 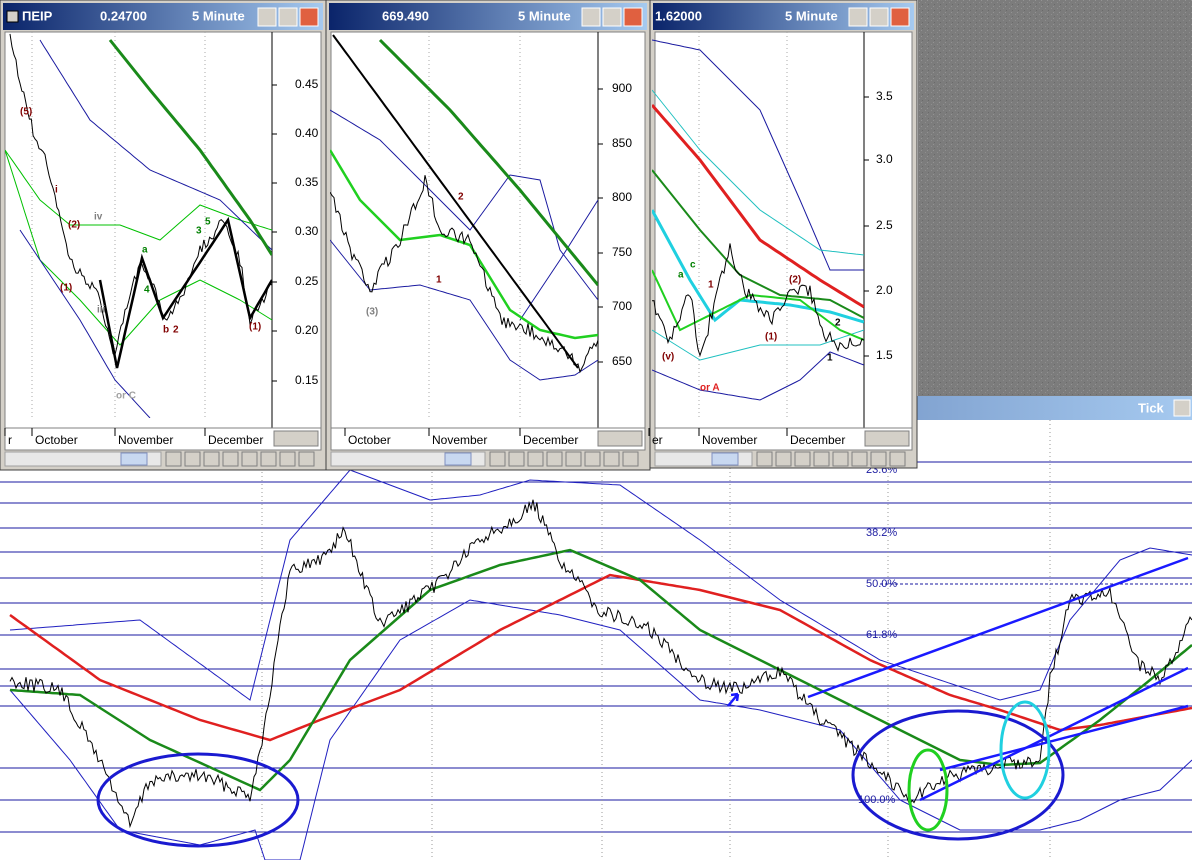 What do you see at coordinates (307, 84) in the screenshot?
I see `price-tick-label: 0.45` at bounding box center [307, 84].